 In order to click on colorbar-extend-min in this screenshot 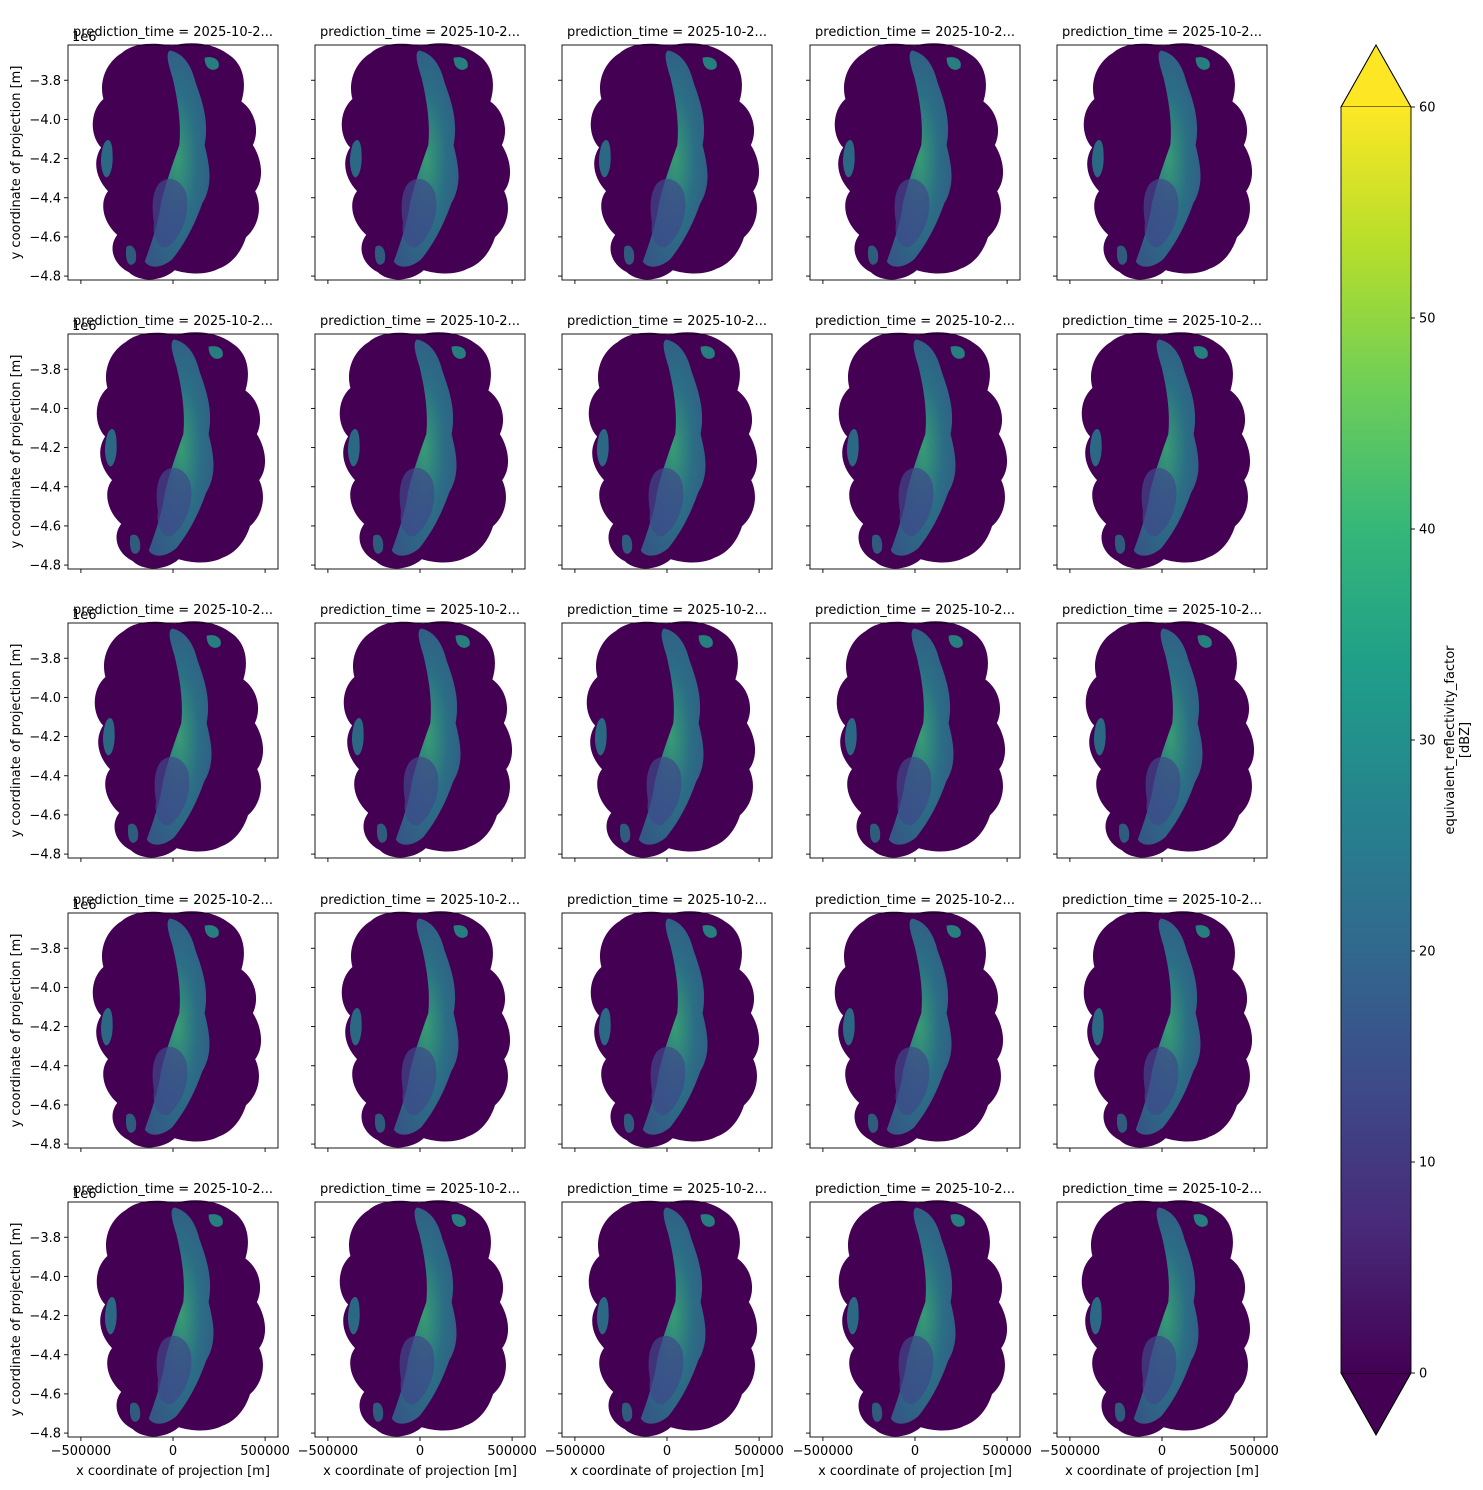, I will do `click(1376, 1404)`.